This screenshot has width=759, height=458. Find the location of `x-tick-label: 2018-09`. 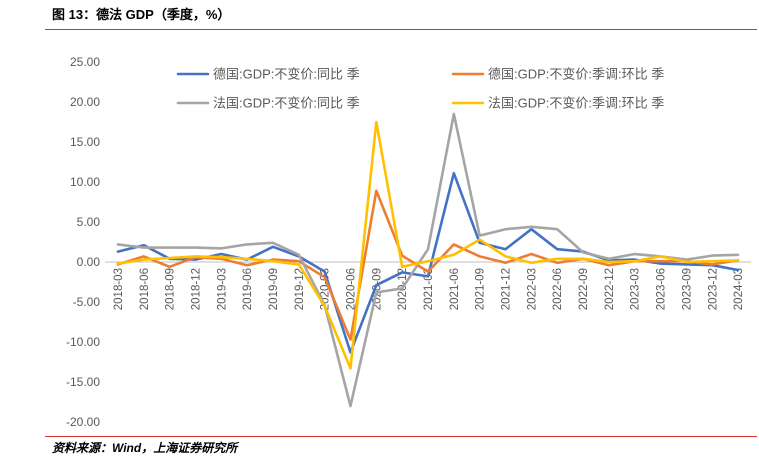

x-tick-label: 2018-09 is located at coordinates (171, 289).